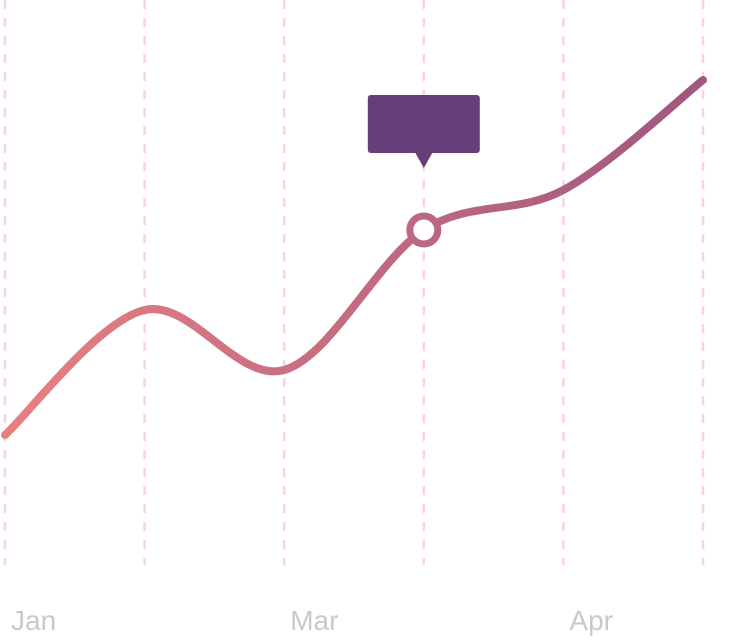  What do you see at coordinates (33, 620) in the screenshot?
I see `x-tick-label: Jan` at bounding box center [33, 620].